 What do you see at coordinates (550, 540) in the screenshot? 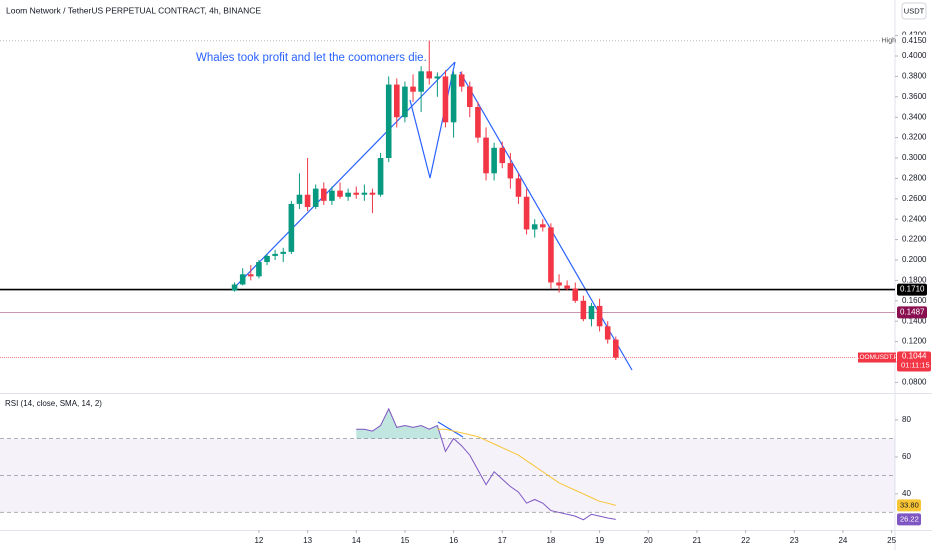
I see `x-tick-label: 18` at bounding box center [550, 540].